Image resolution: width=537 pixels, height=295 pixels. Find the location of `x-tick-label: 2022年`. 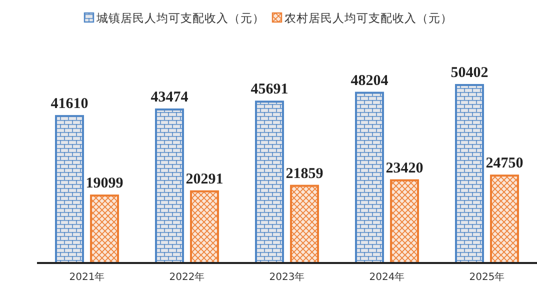

x-tick-label: 2022年 is located at coordinates (187, 277).